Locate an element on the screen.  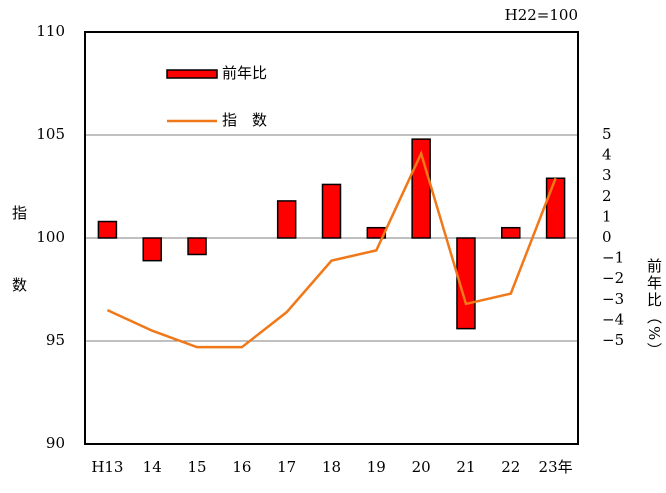
y2-tick-label: −2 is located at coordinates (613, 278).